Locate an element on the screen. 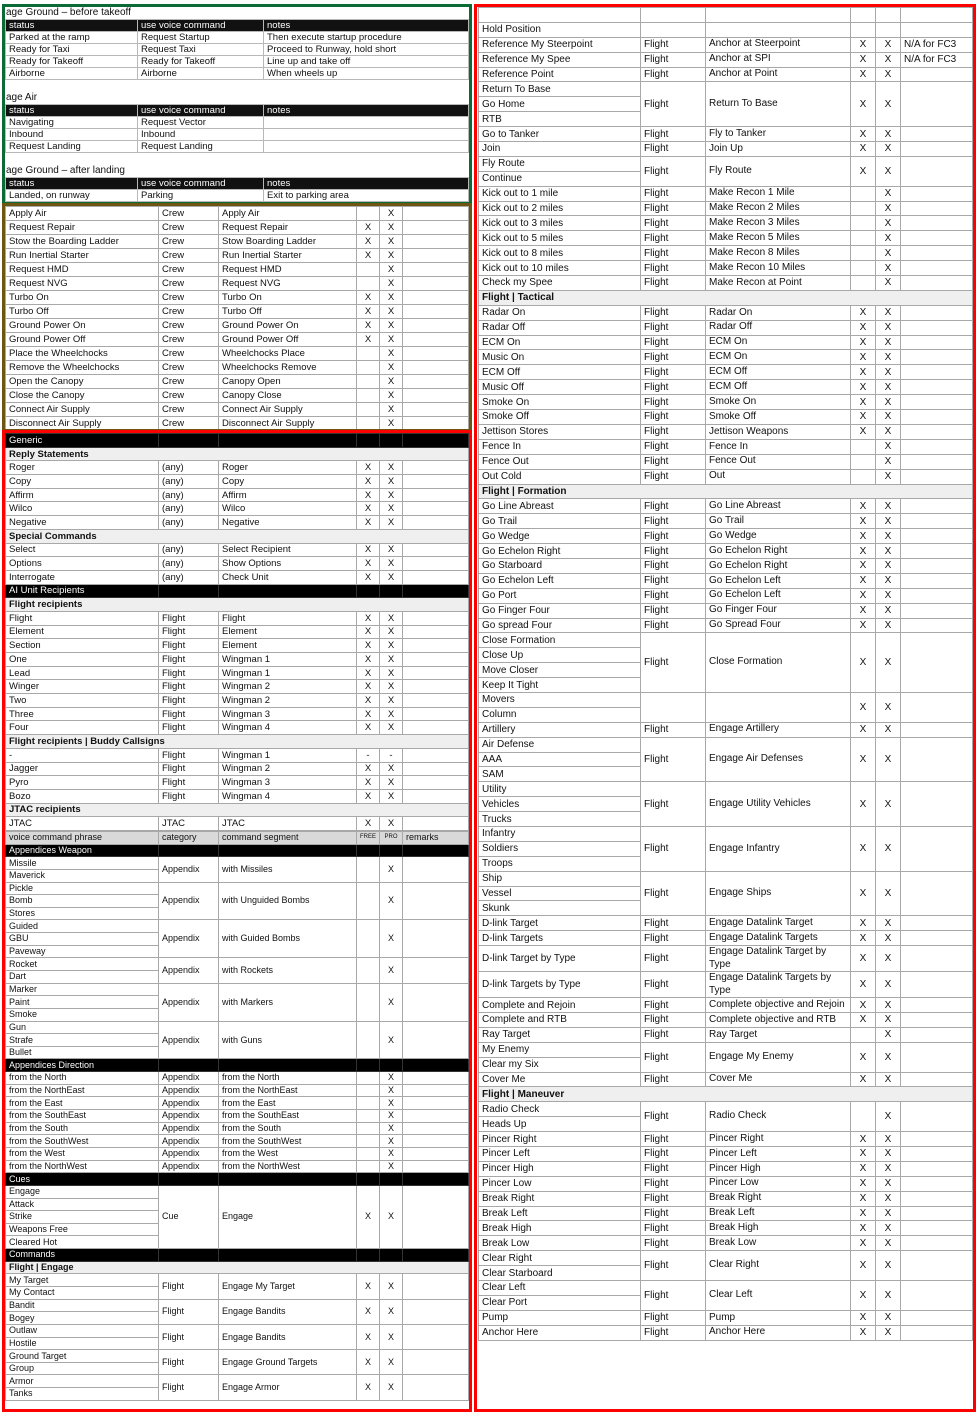 This screenshot has height=1415, width=979. voice-phrase: Vehicles is located at coordinates (559, 804).